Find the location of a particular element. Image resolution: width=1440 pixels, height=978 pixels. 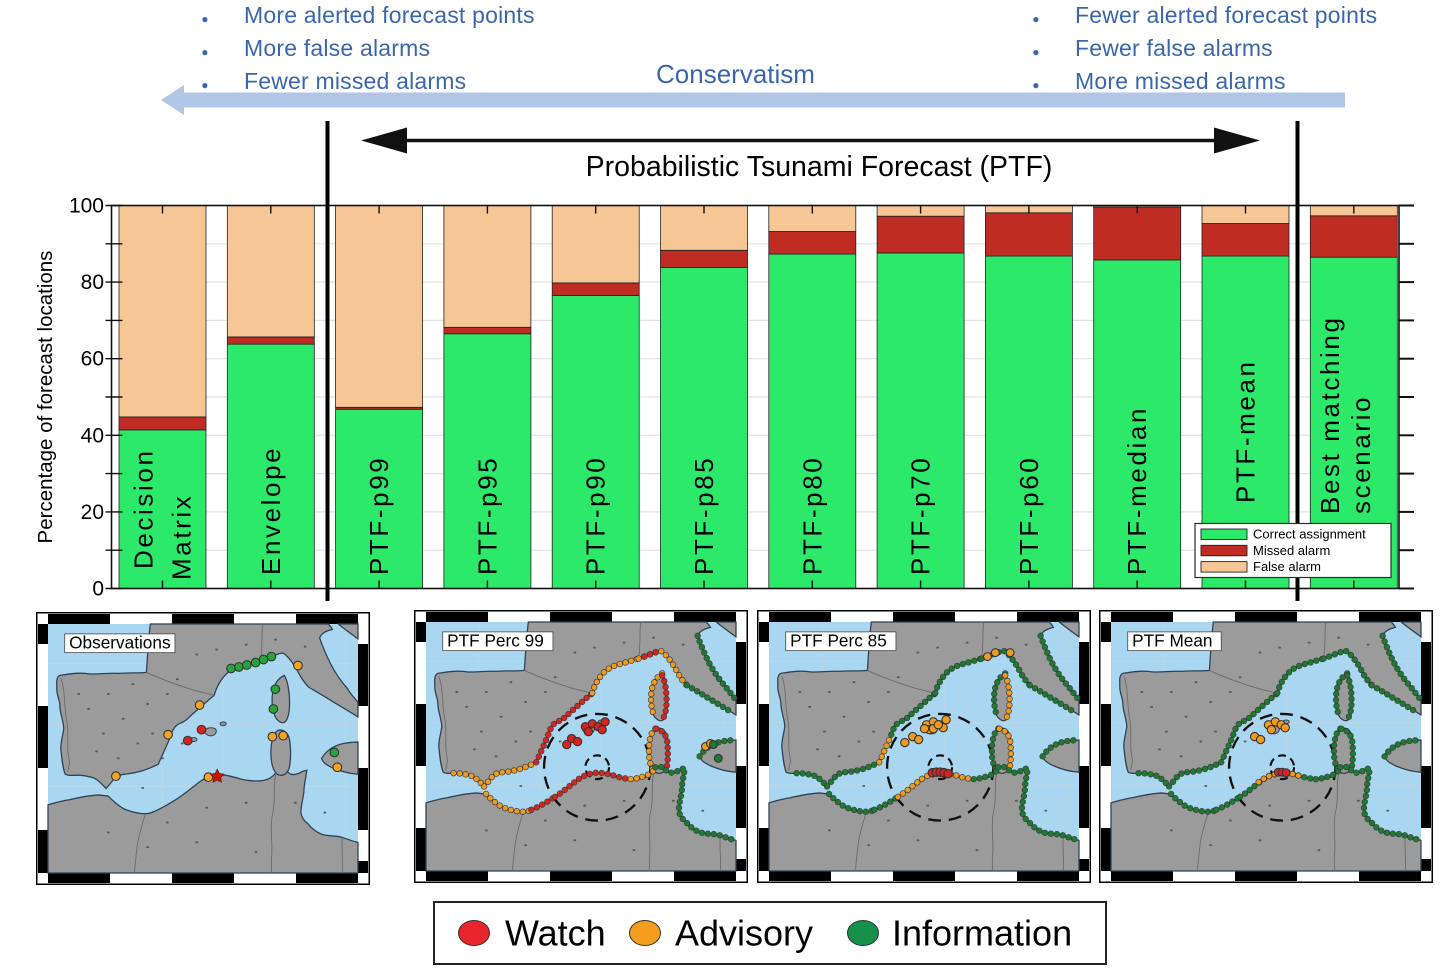

svg-text: PTF-mean is located at coordinates (1246, 431).